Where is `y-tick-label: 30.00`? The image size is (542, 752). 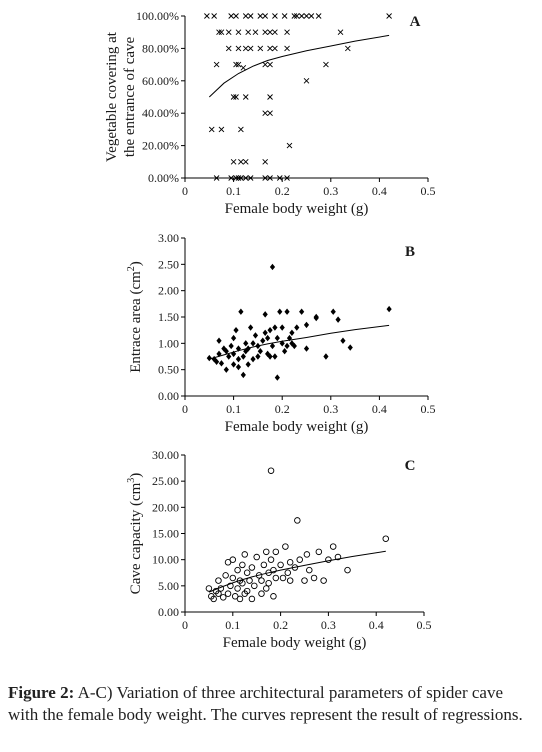
y-tick-label: 30.00 is located at coordinates (165, 455).